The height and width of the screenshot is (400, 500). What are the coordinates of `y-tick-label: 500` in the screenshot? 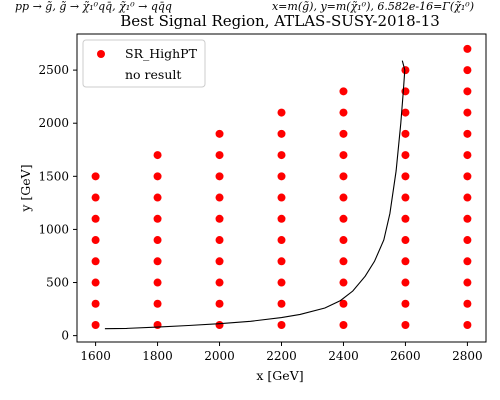 It's located at (57, 283).